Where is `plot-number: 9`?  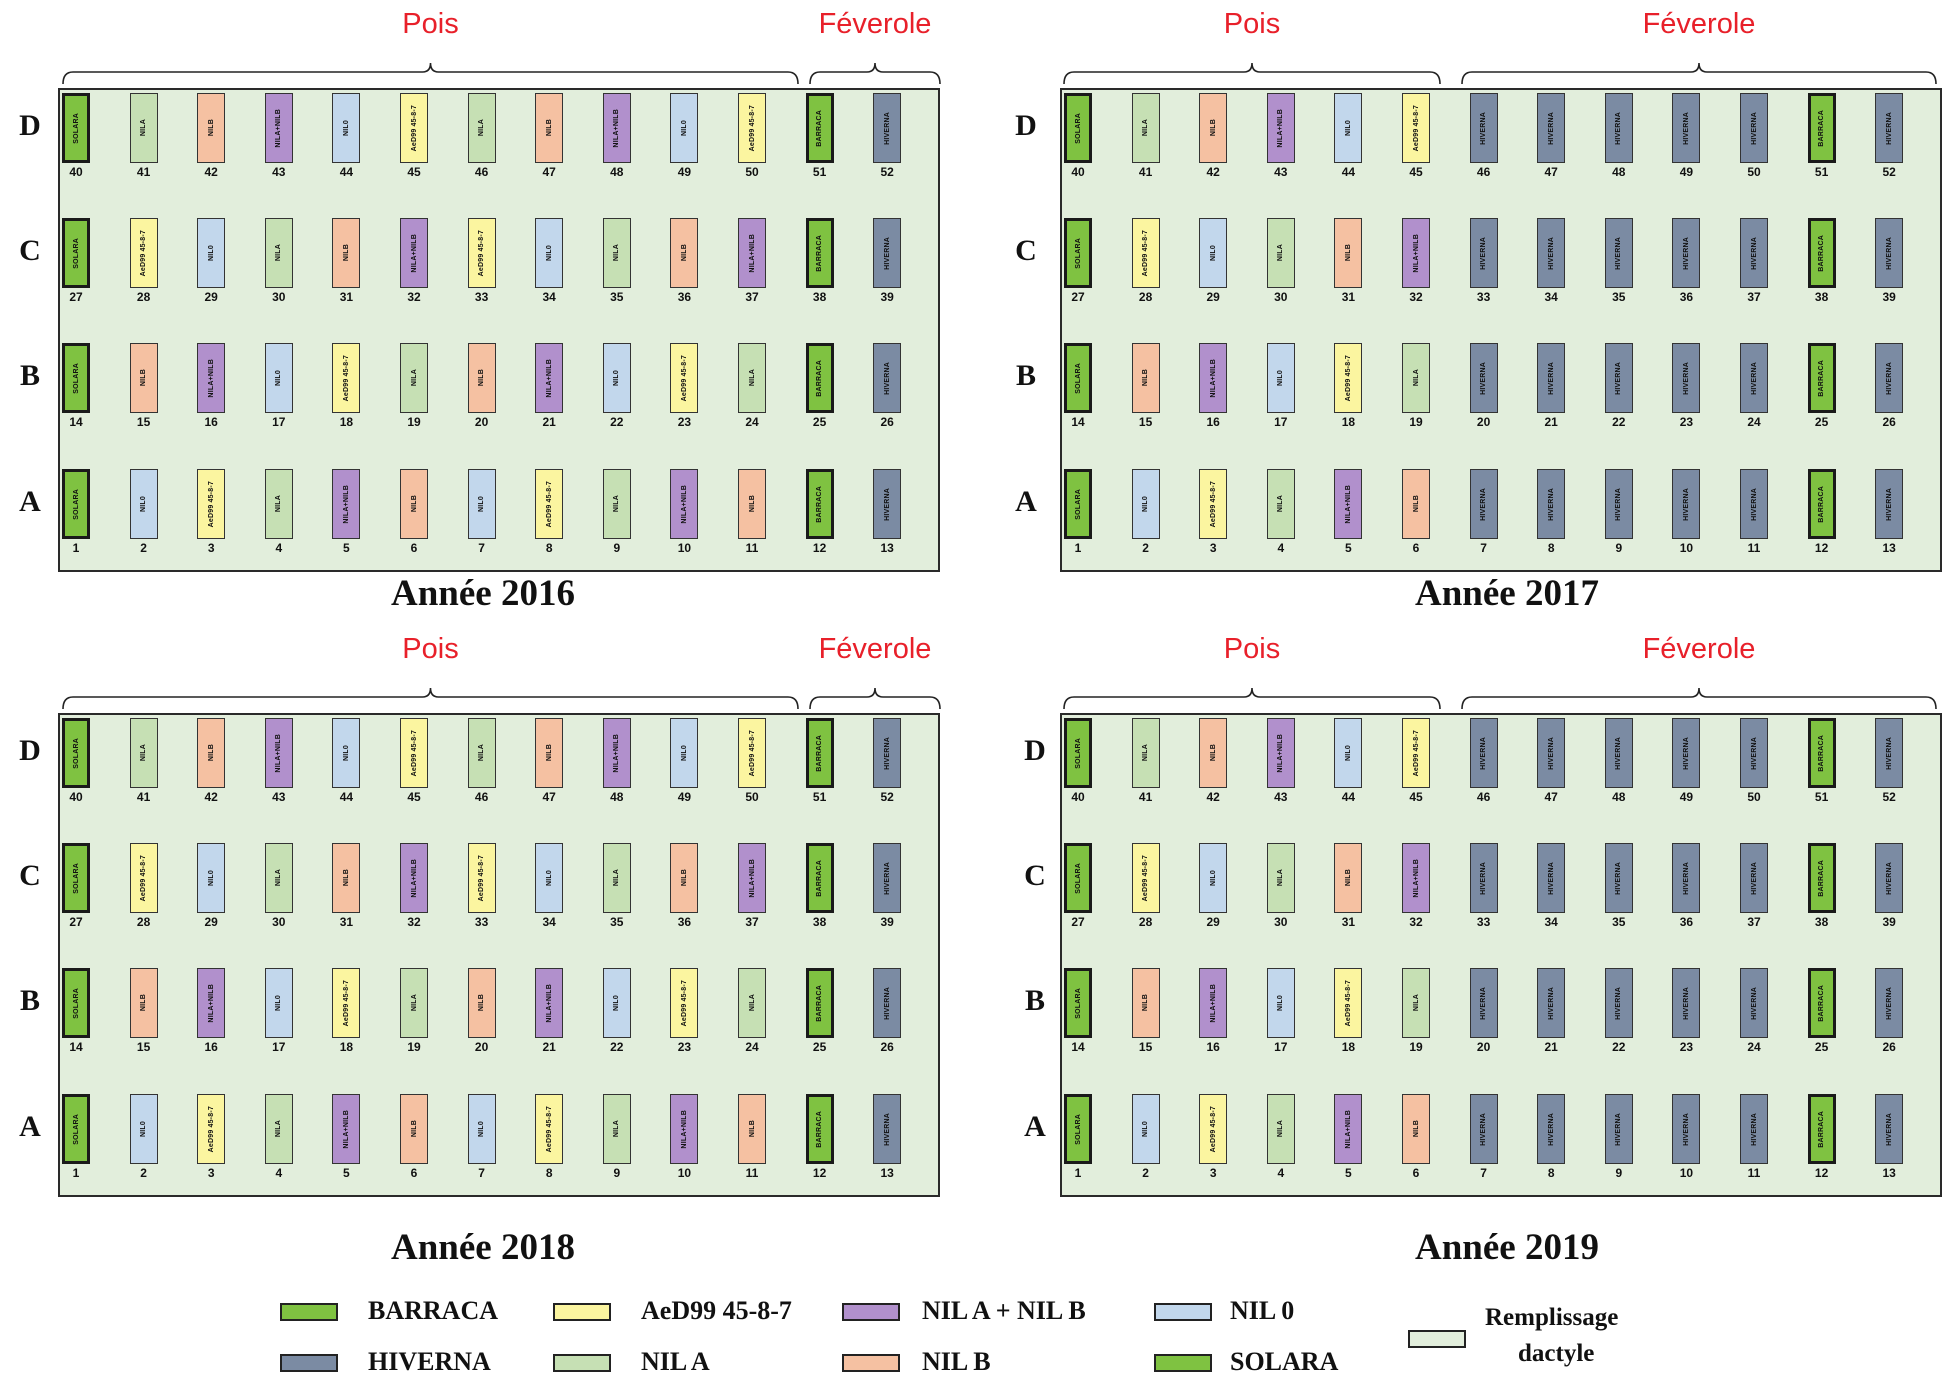
plot-number: 9 is located at coordinates (617, 1173).